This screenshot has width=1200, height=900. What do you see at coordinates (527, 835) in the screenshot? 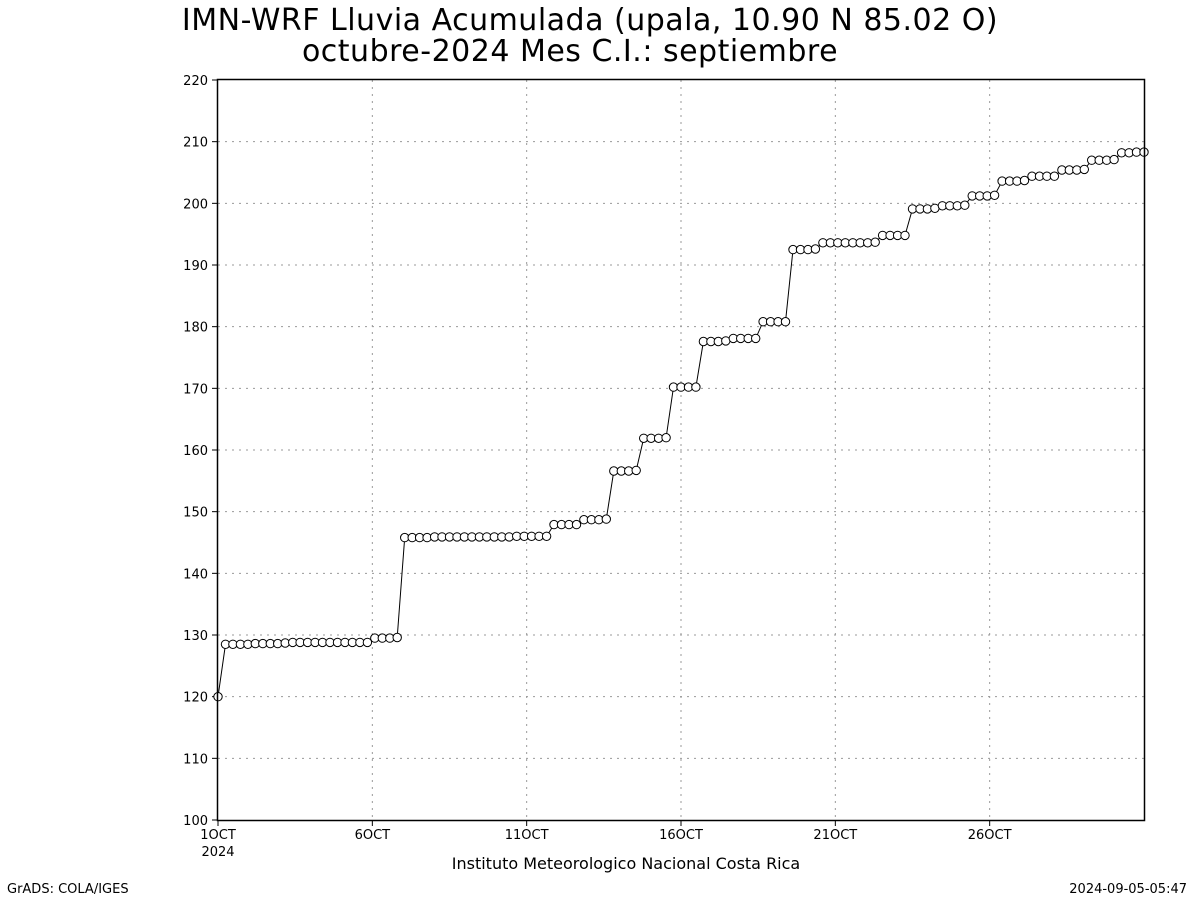
I see `x-tick-label: 11OCT` at bounding box center [527, 835].